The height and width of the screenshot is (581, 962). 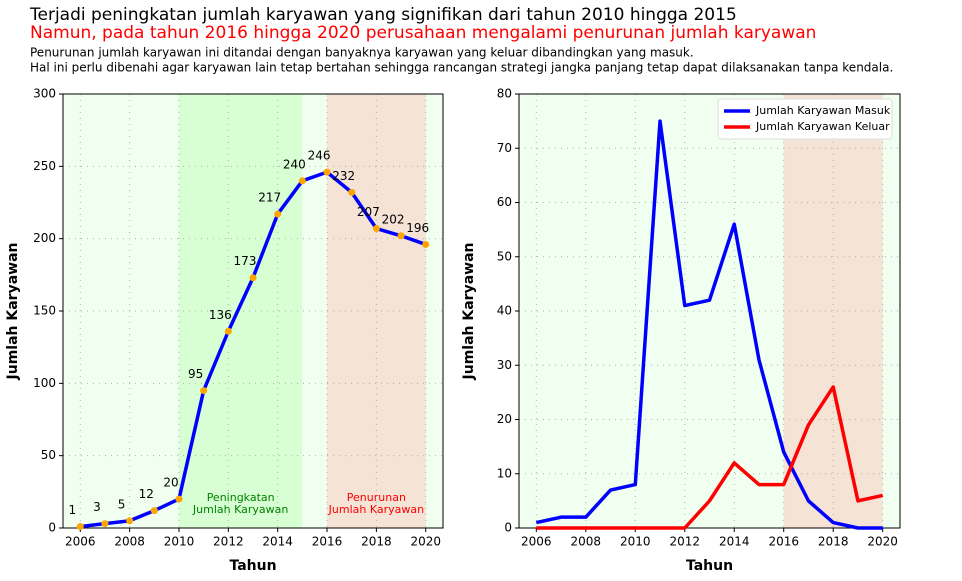 What do you see at coordinates (44, 238) in the screenshot?
I see `y-tick-label: 200` at bounding box center [44, 238].